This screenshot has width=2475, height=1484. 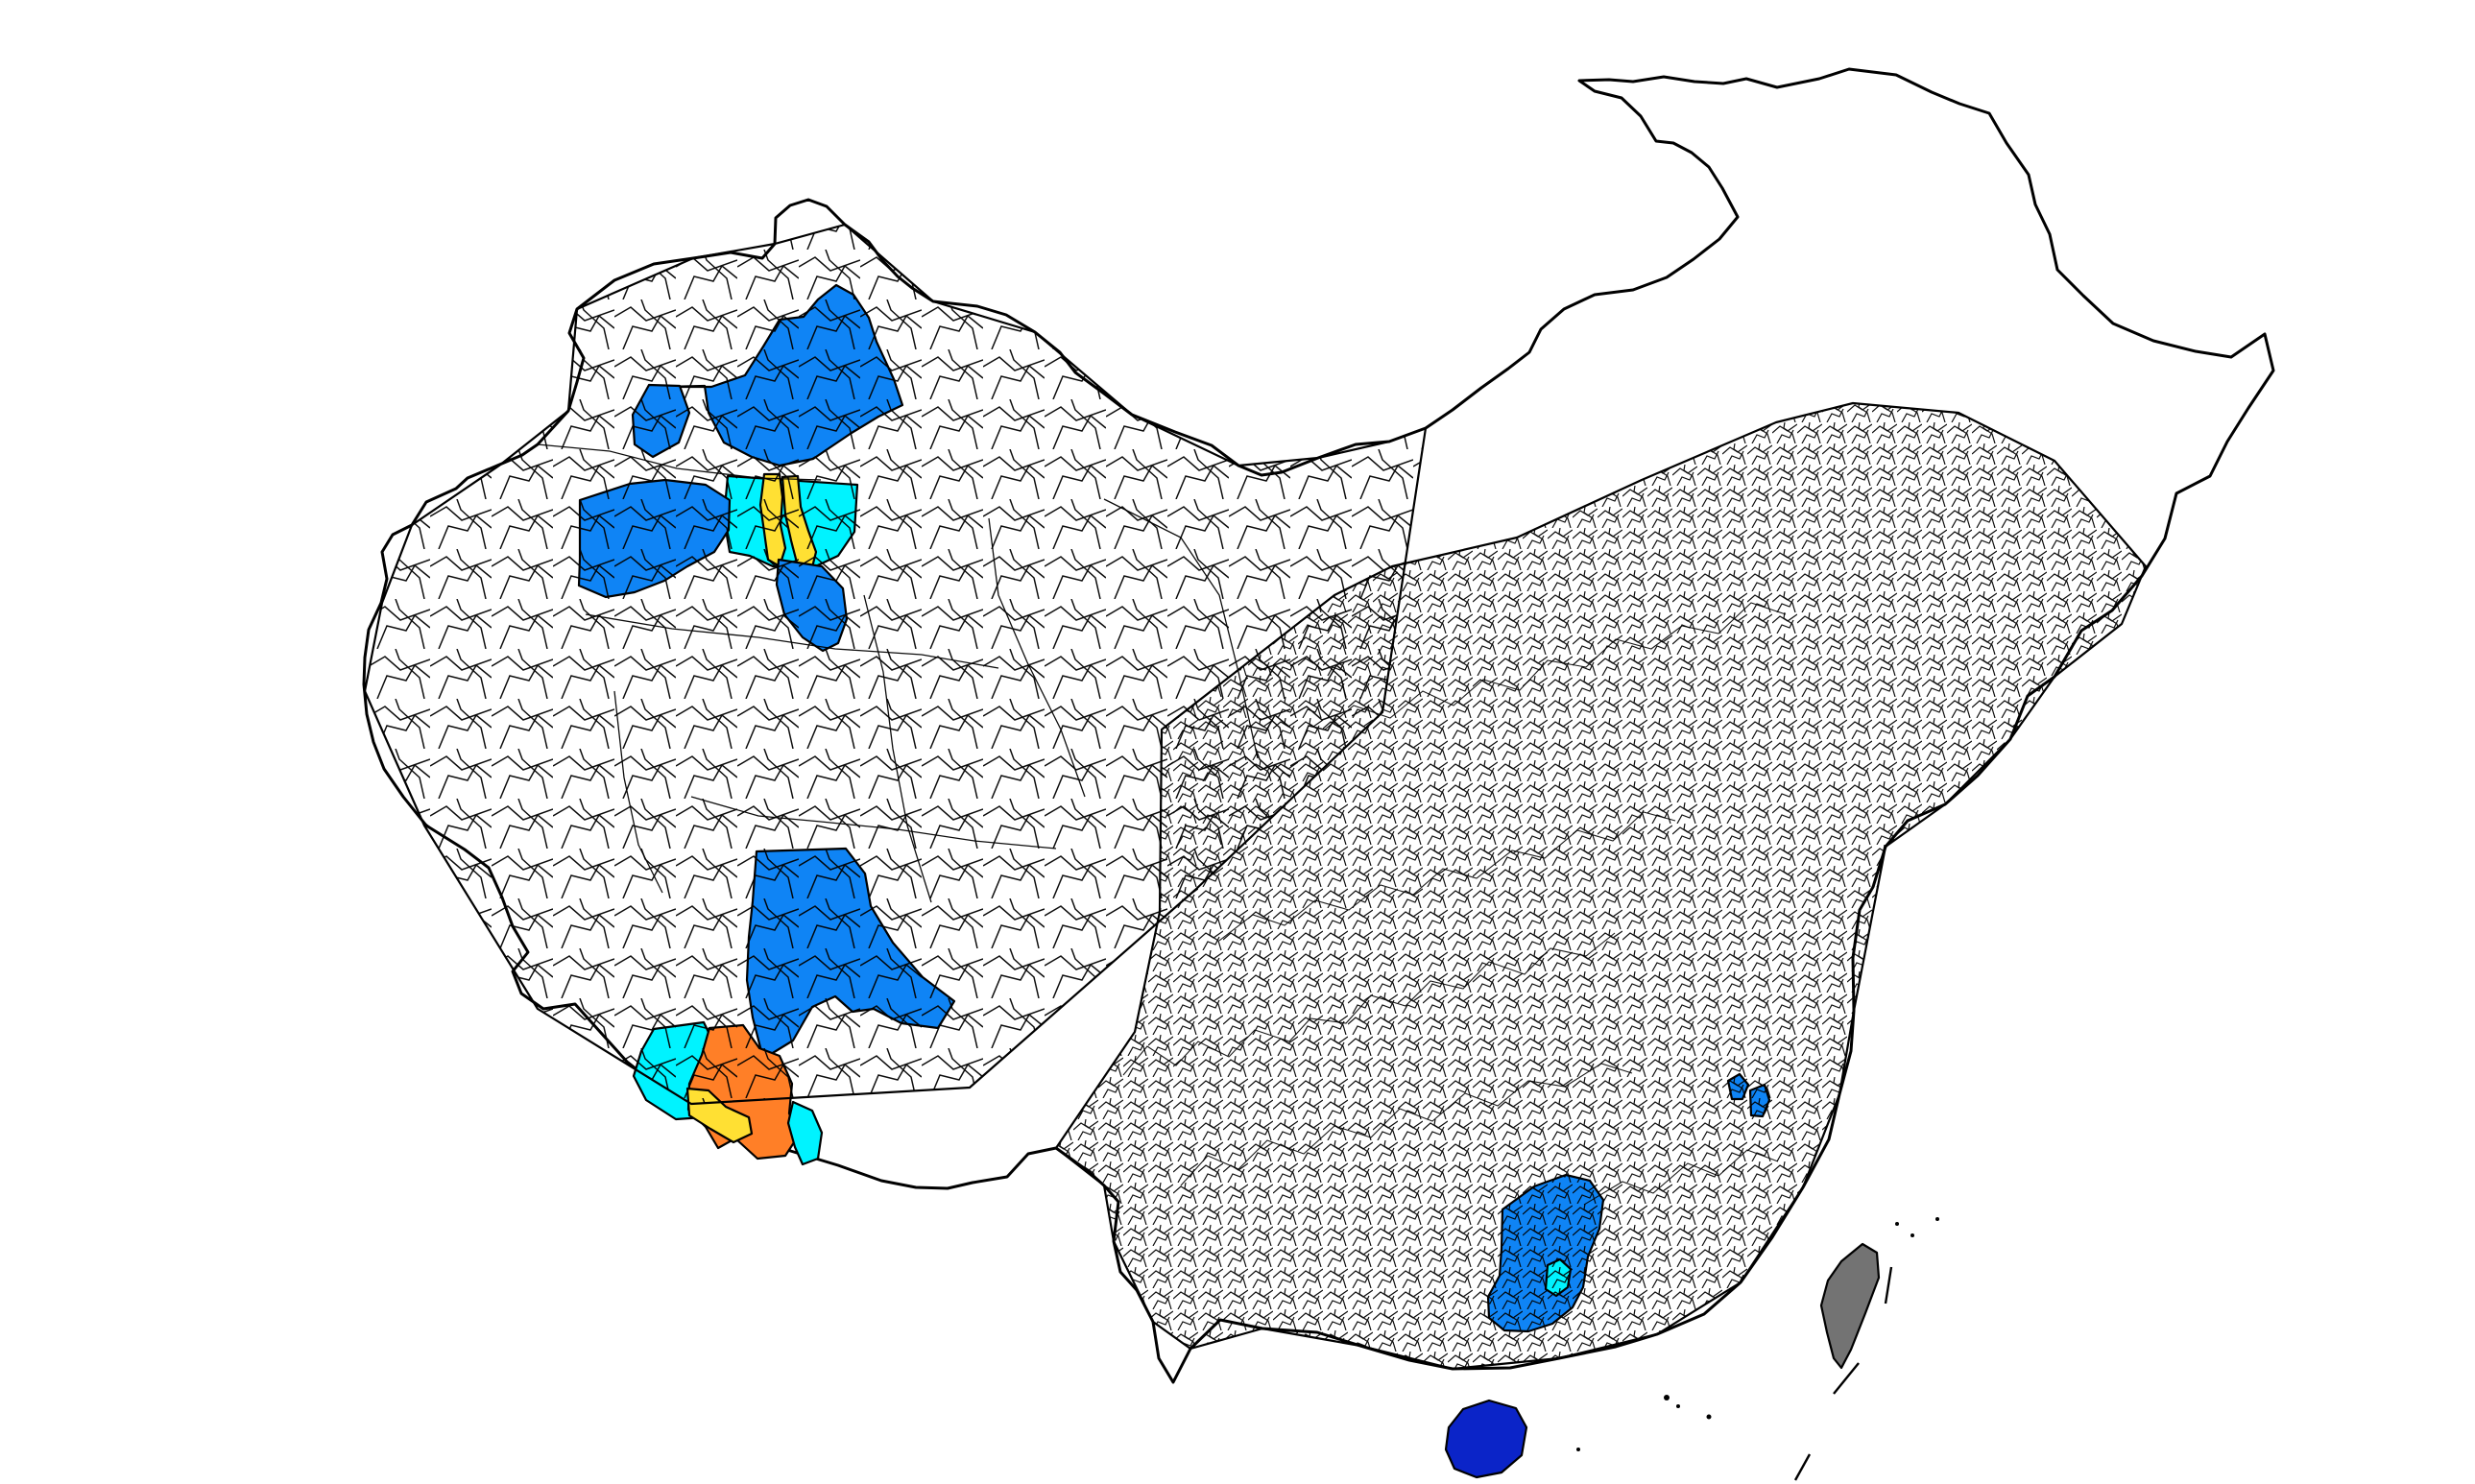 What do you see at coordinates (805, 1133) in the screenshot?
I see `southwest-cyan-right` at bounding box center [805, 1133].